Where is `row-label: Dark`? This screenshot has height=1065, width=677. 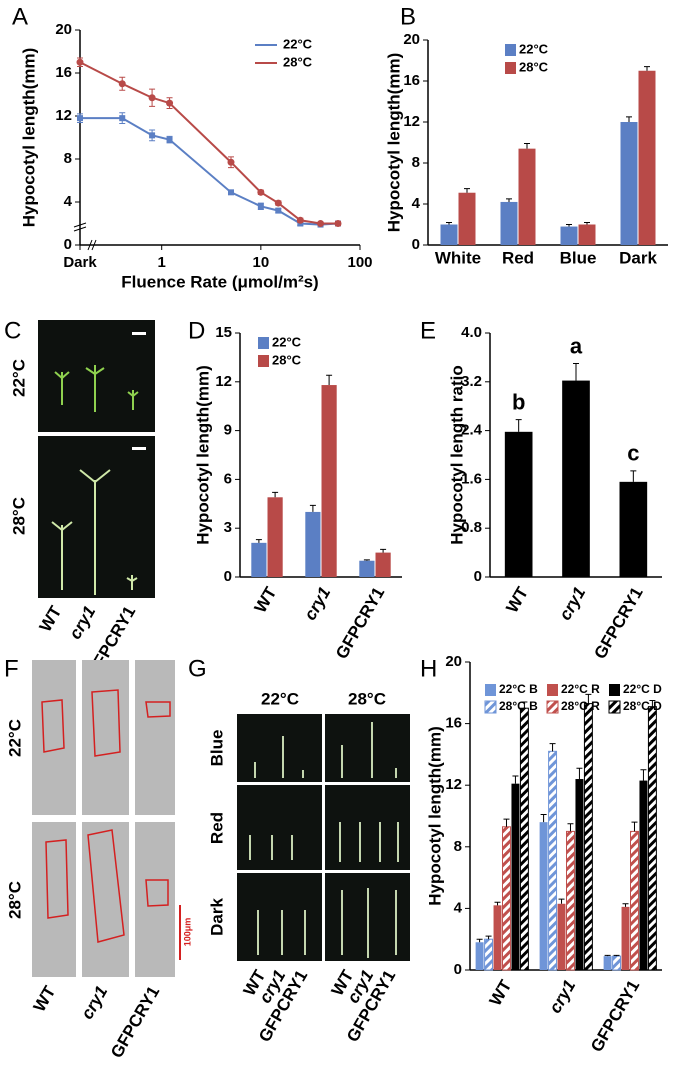 row-label: Dark is located at coordinates (216, 917).